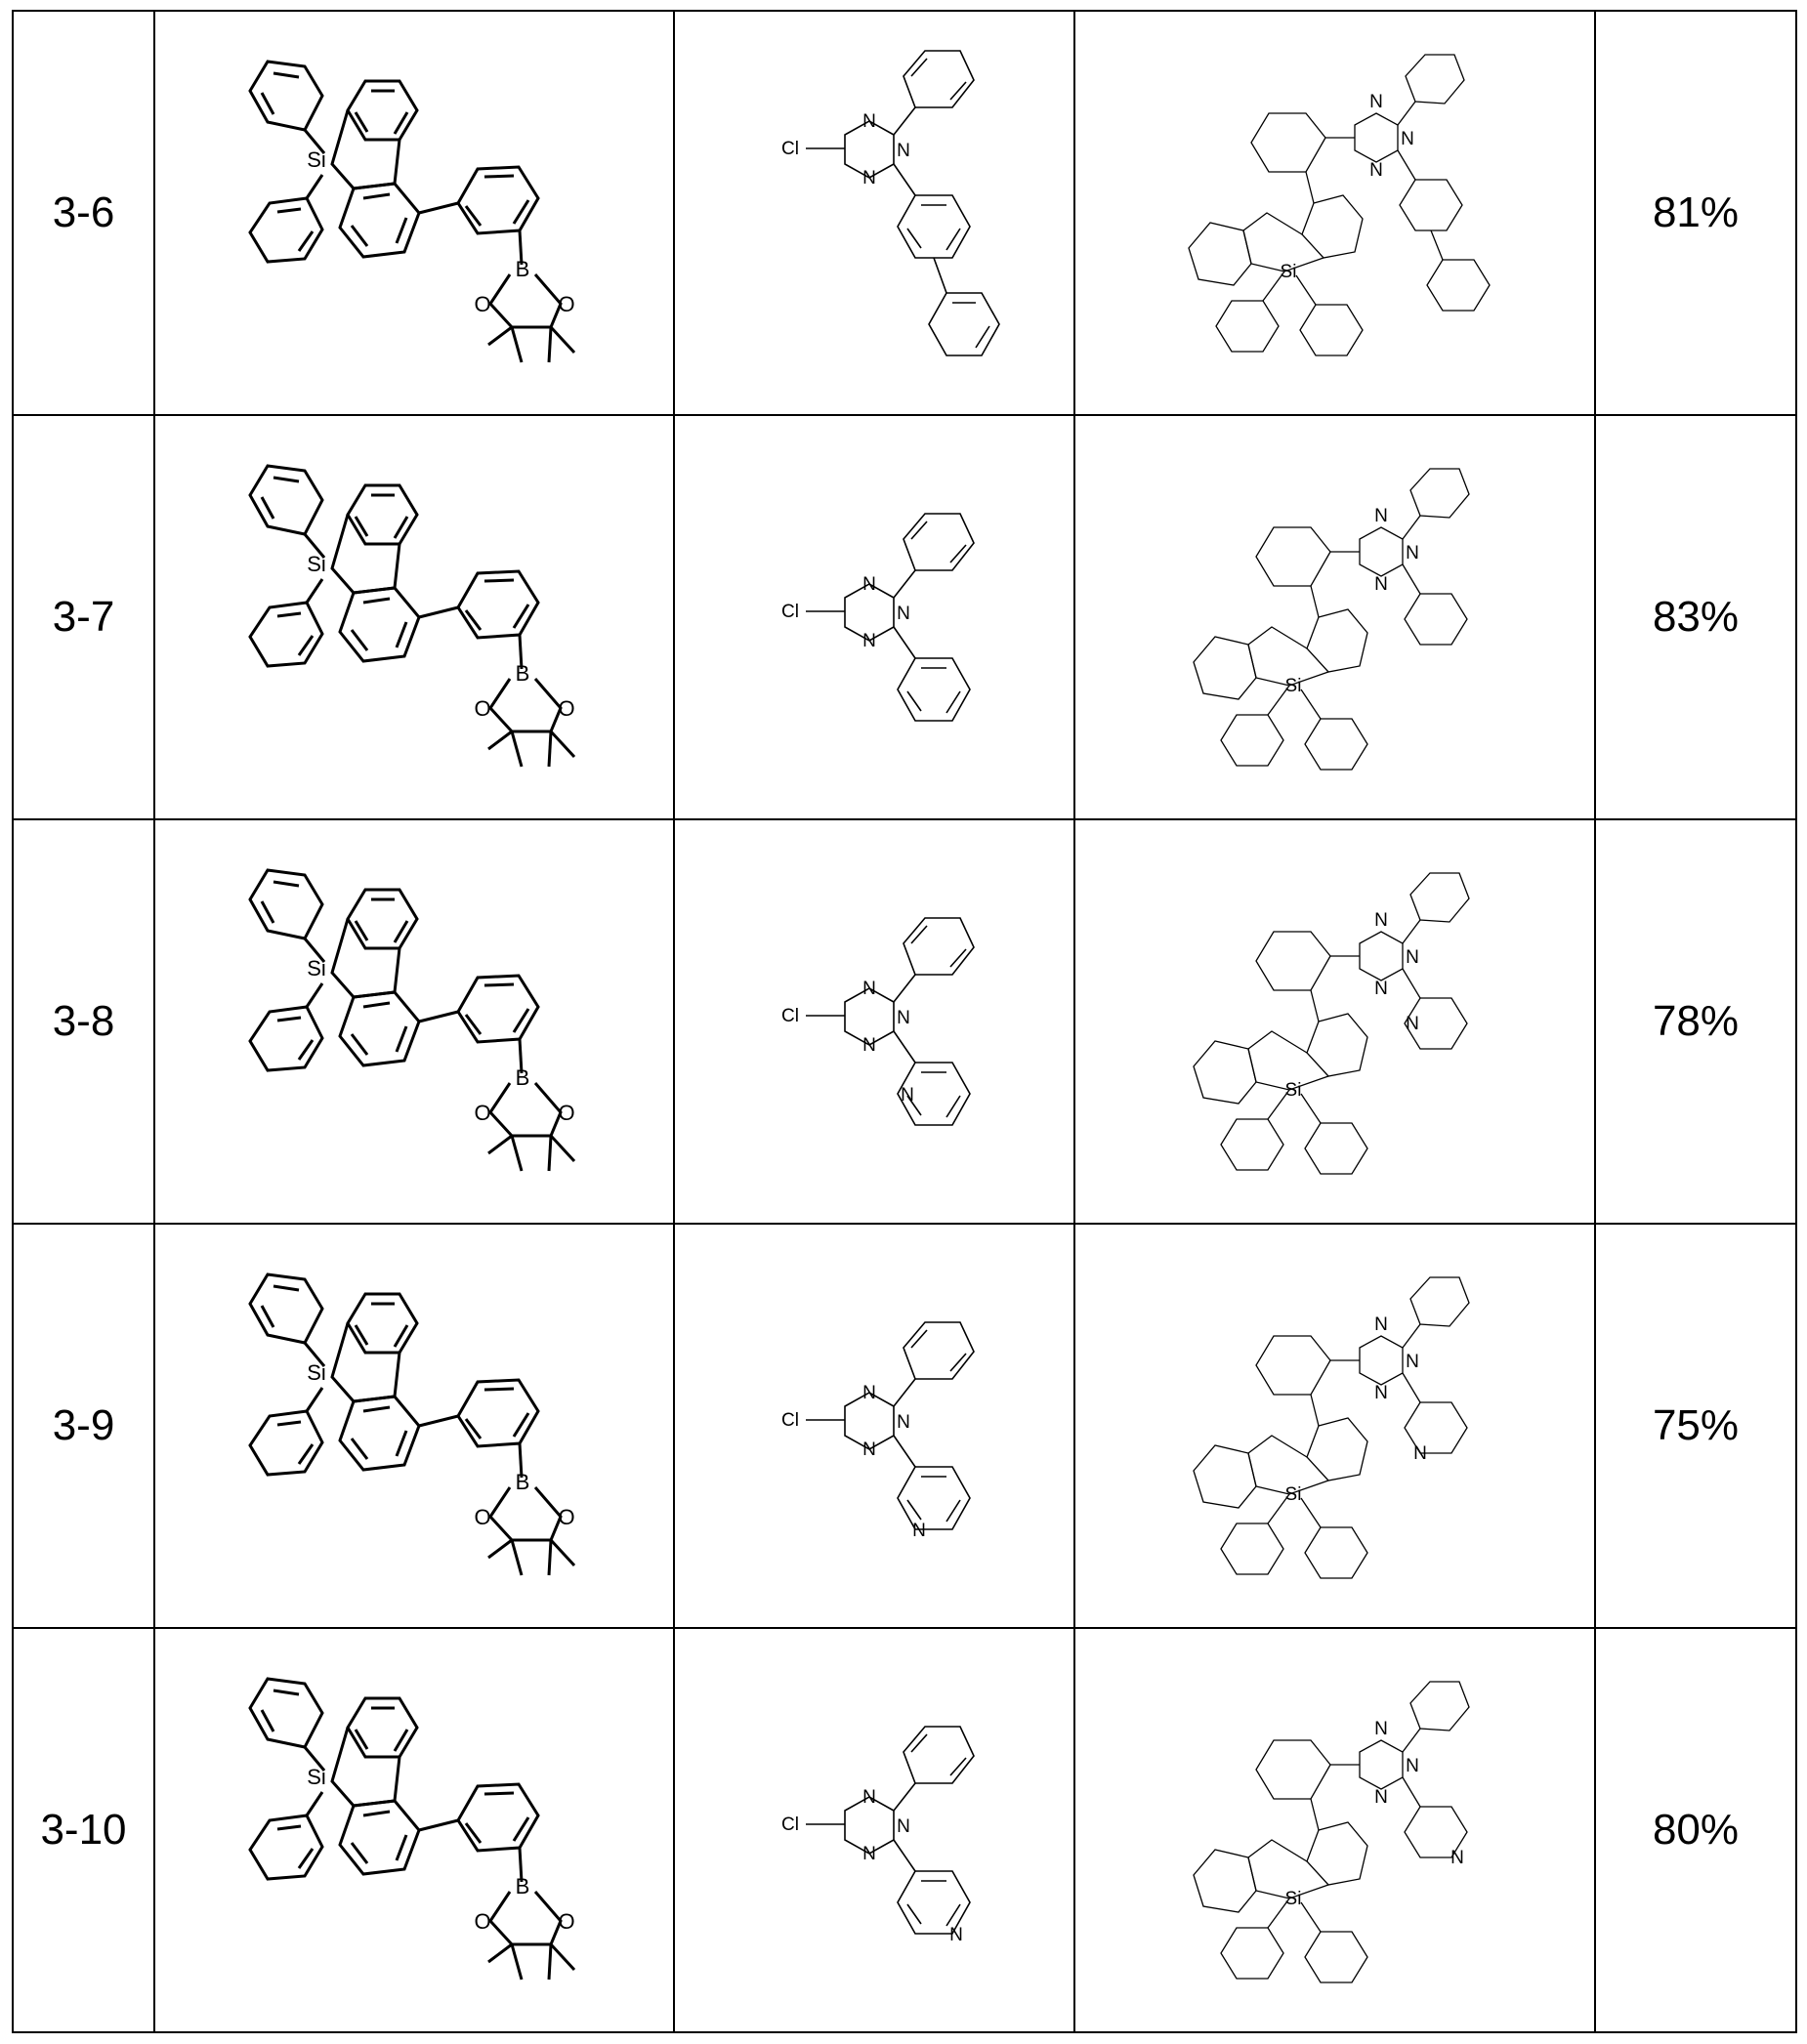 This screenshot has width=1807, height=2044. I want to click on yield-value: 78%, so click(1696, 1021).